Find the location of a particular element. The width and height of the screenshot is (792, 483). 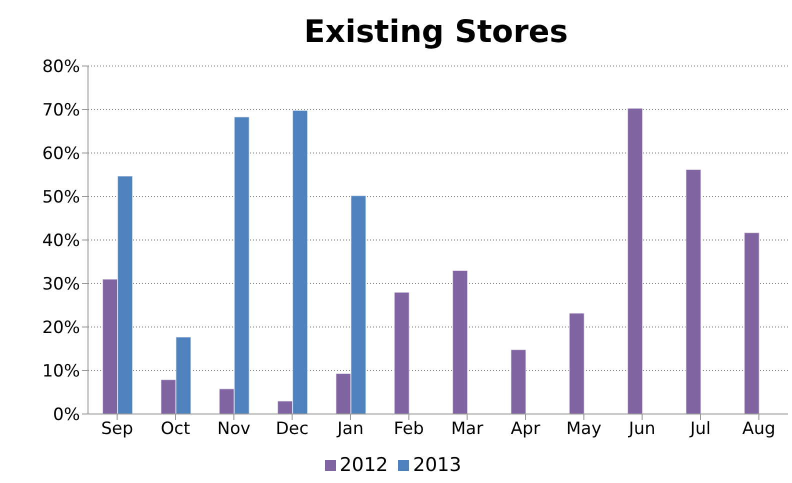

x-tick-label: Jun is located at coordinates (642, 429).